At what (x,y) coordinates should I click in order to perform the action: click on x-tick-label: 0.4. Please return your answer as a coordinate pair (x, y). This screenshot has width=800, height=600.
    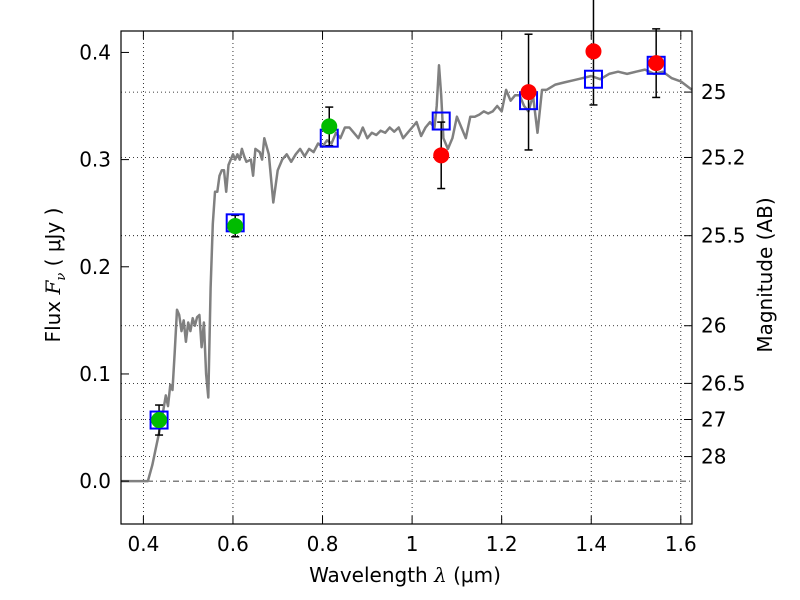
    Looking at the image, I should click on (143, 544).